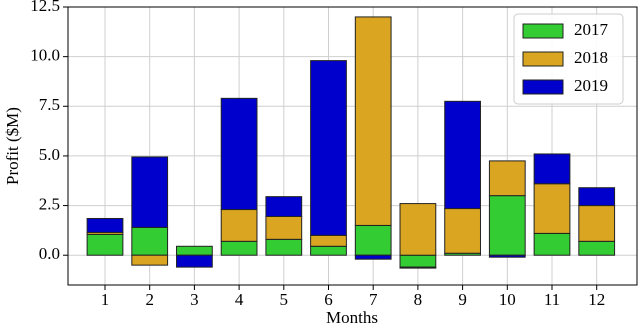  Describe the element at coordinates (49, 154) in the screenshot. I see `y-tick-label: 5.0` at that location.